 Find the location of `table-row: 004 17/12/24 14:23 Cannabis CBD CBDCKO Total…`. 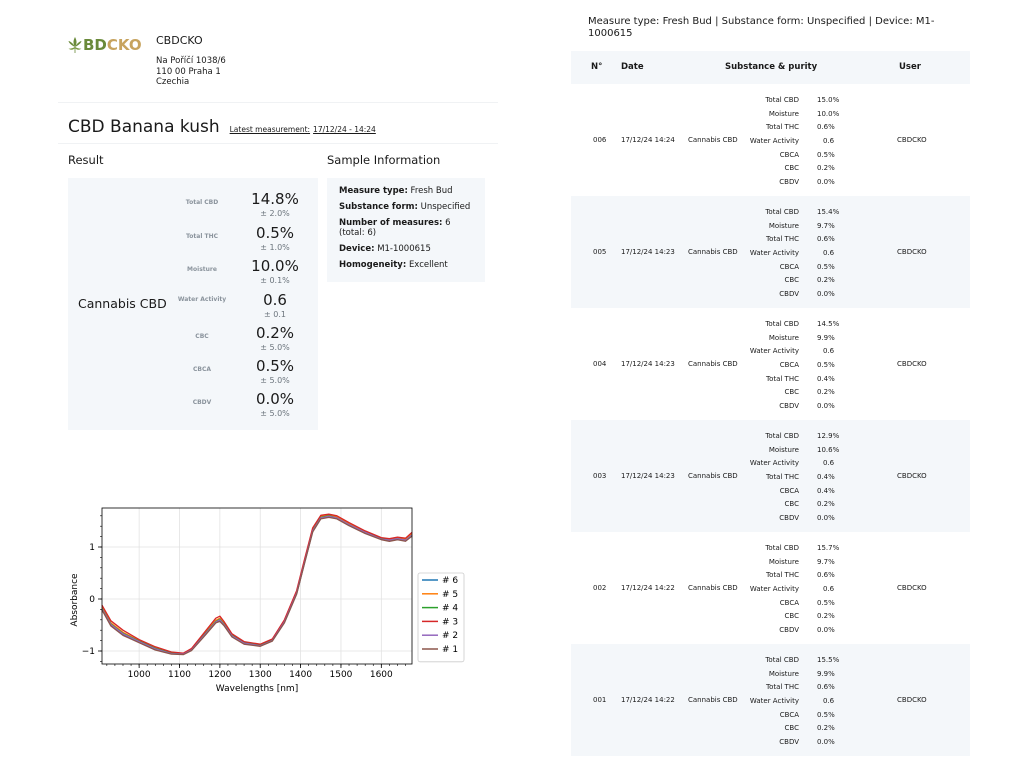

table-row: 004 17/12/24 14:23 Cannabis CBD CBDCKO Total… is located at coordinates (770, 364).